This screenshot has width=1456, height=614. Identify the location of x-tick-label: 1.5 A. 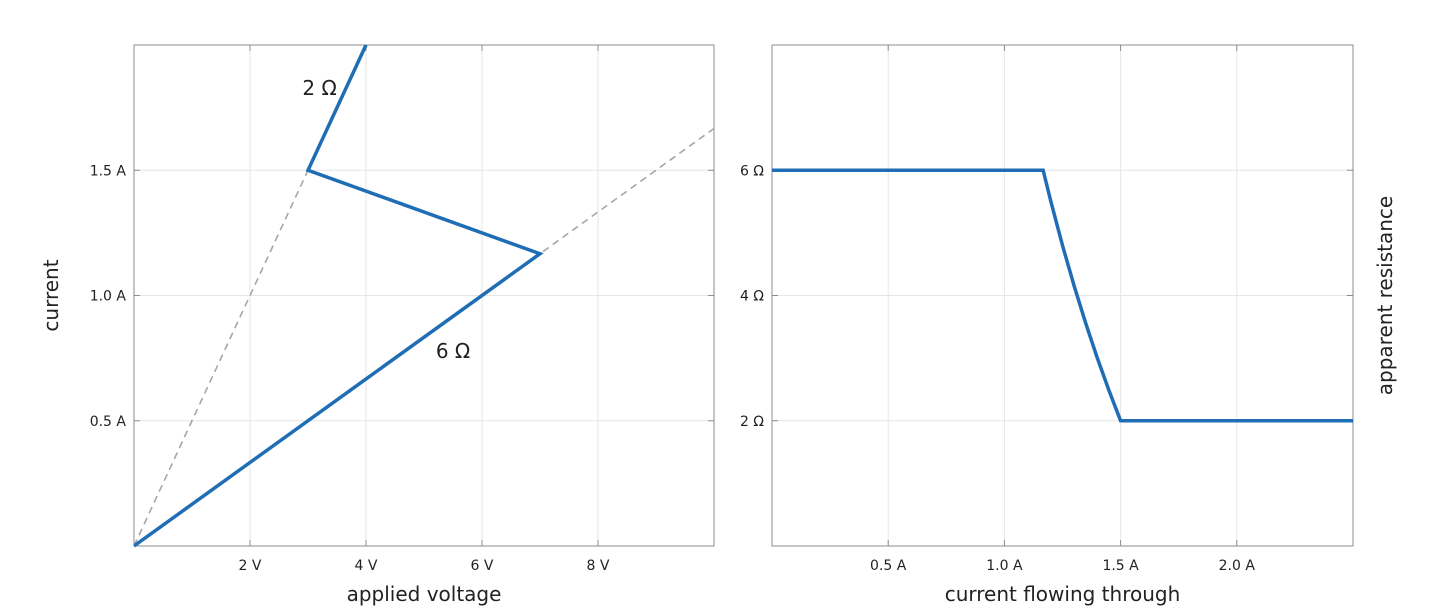
(1120, 566).